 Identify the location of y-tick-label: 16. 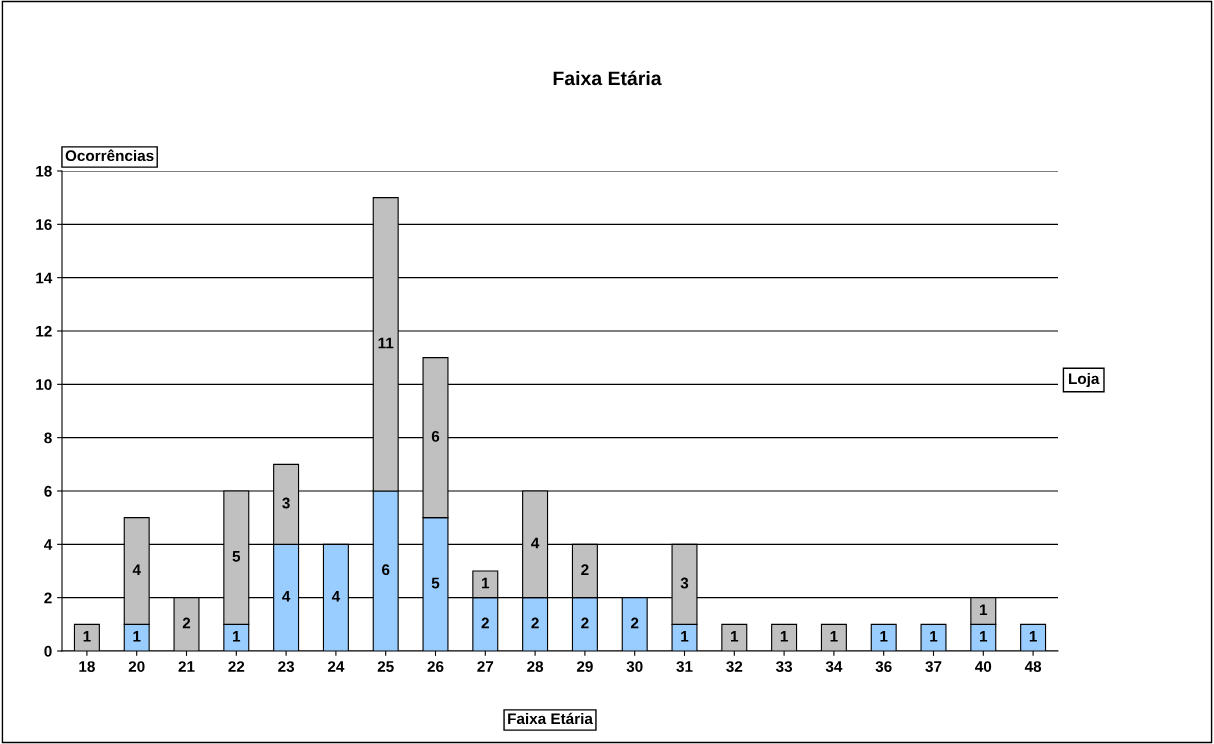
(44, 225).